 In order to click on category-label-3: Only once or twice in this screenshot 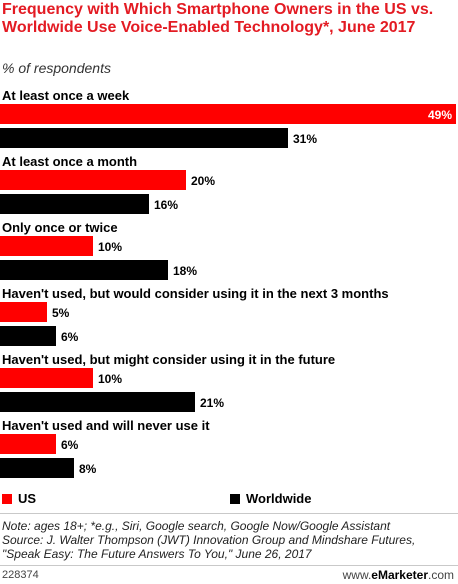, I will do `click(60, 227)`.